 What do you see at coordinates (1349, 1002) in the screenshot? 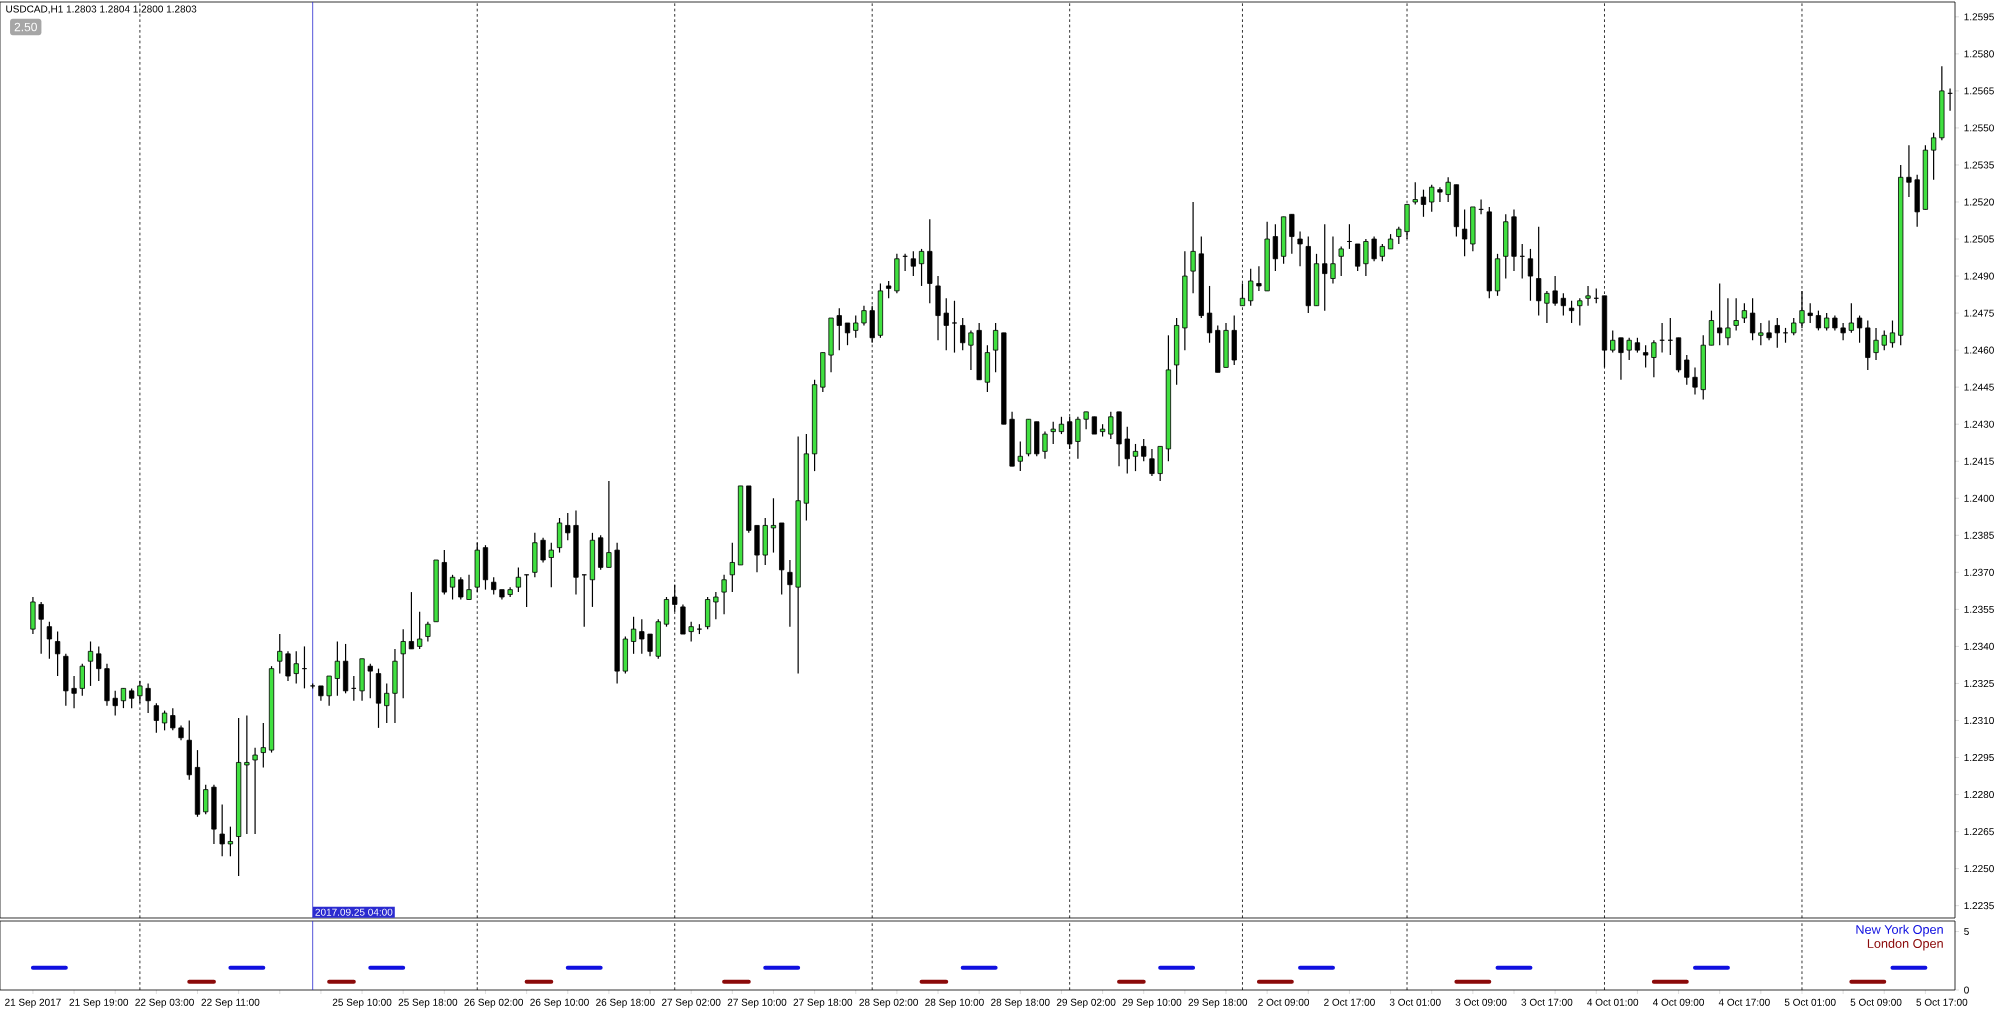
I see `x-tick-label: 2 Oct 17:00` at bounding box center [1349, 1002].